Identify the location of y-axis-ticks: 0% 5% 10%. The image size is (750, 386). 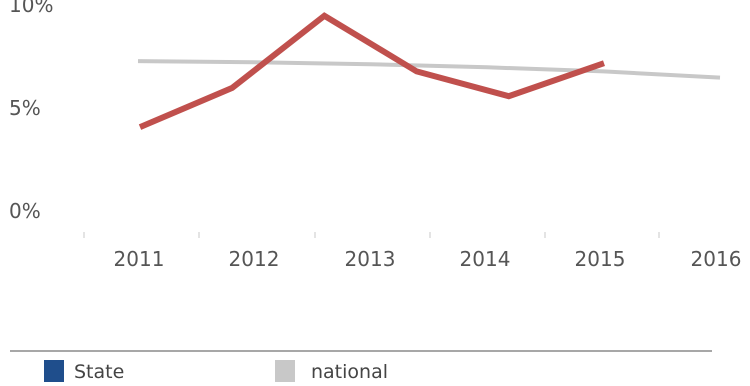
(31, 111).